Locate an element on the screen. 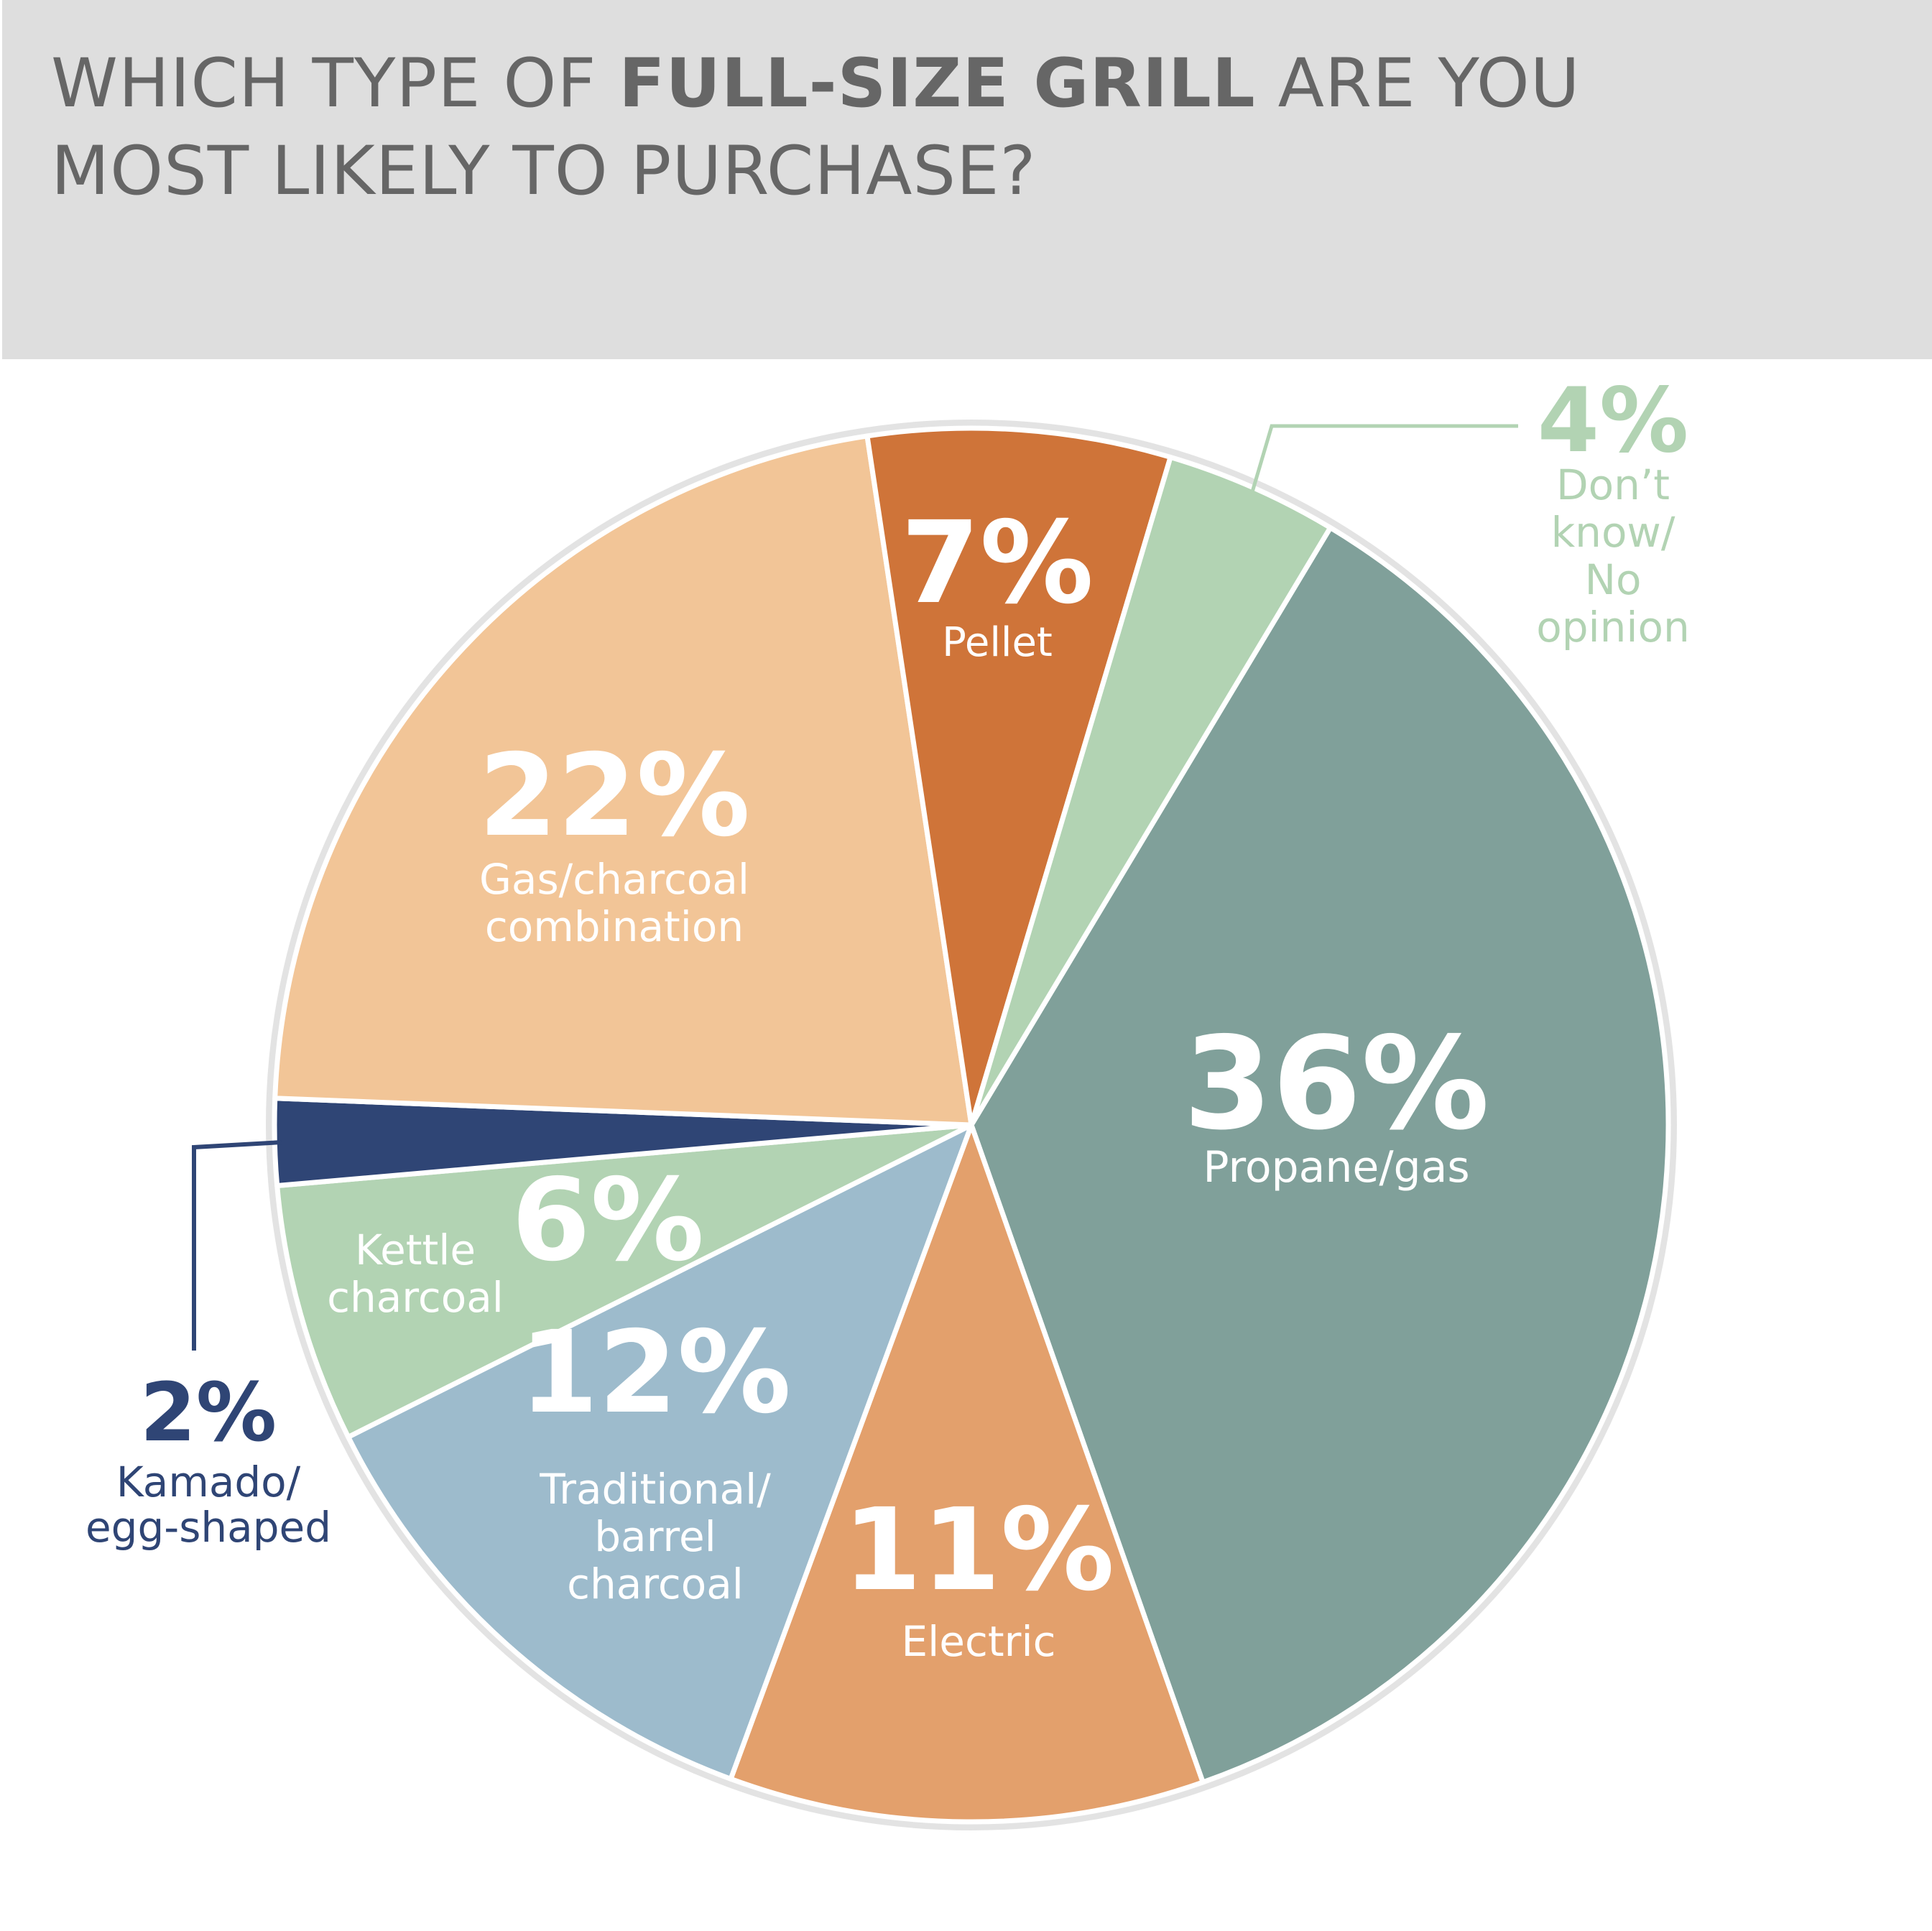 The height and width of the screenshot is (1931, 1932). slice-label-dontknow-line-1: Don’t is located at coordinates (1613, 484).